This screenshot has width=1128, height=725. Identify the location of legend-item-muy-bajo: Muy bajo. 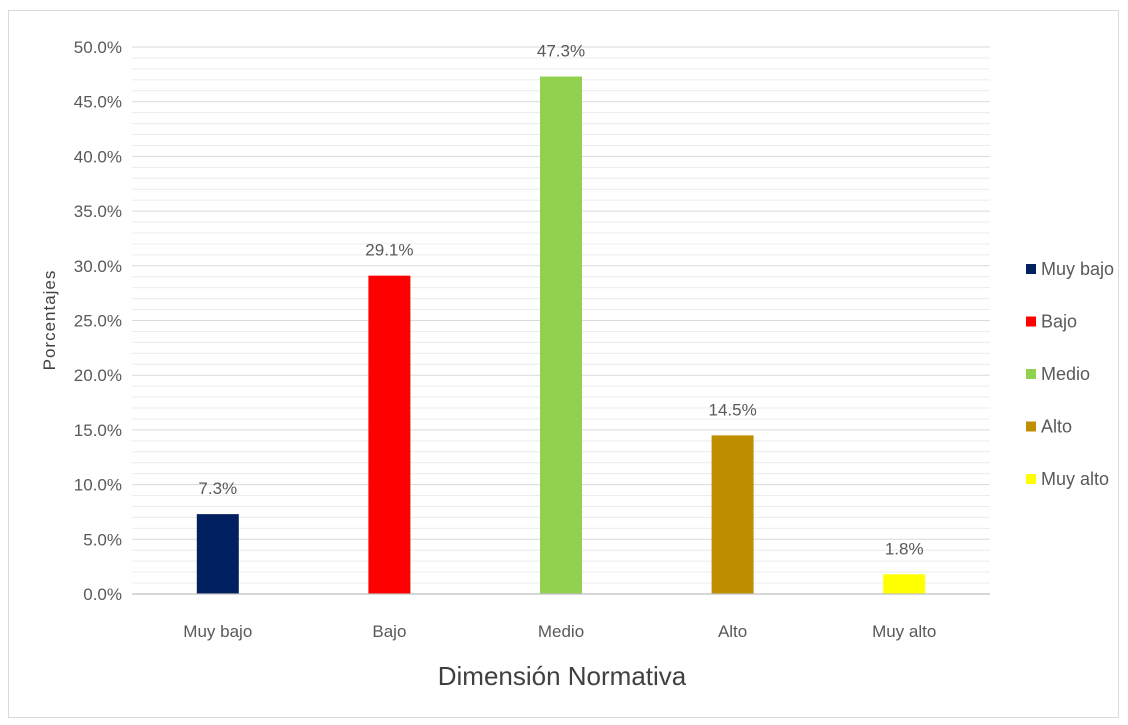
(1070, 269).